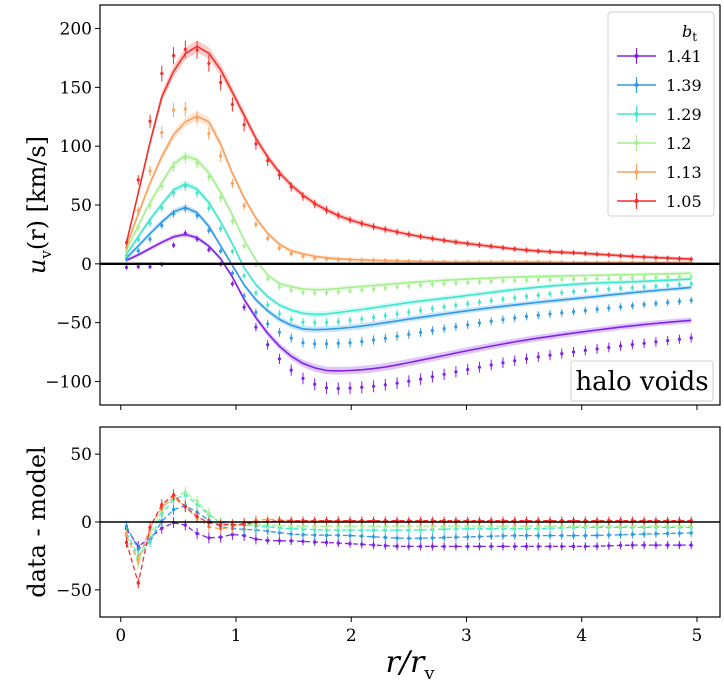 Image resolution: width=724 pixels, height=681 pixels. What do you see at coordinates (150, 541) in the screenshot?
I see `residual-point-1.29` at bounding box center [150, 541].